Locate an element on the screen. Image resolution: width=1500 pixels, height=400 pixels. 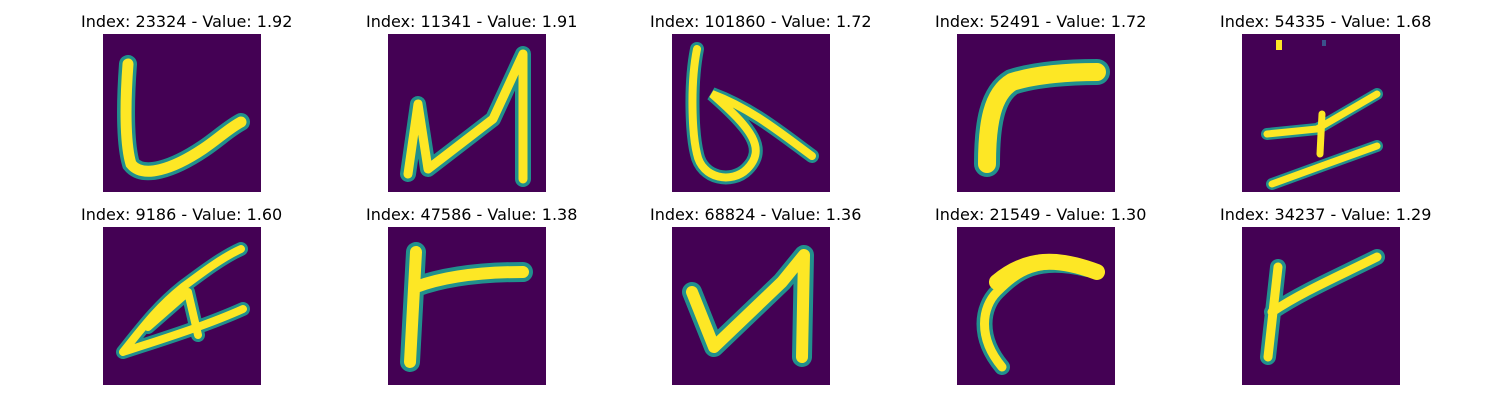
panel-1: Index: 23324 - Value: 1.92 is located at coordinates (187, 102).